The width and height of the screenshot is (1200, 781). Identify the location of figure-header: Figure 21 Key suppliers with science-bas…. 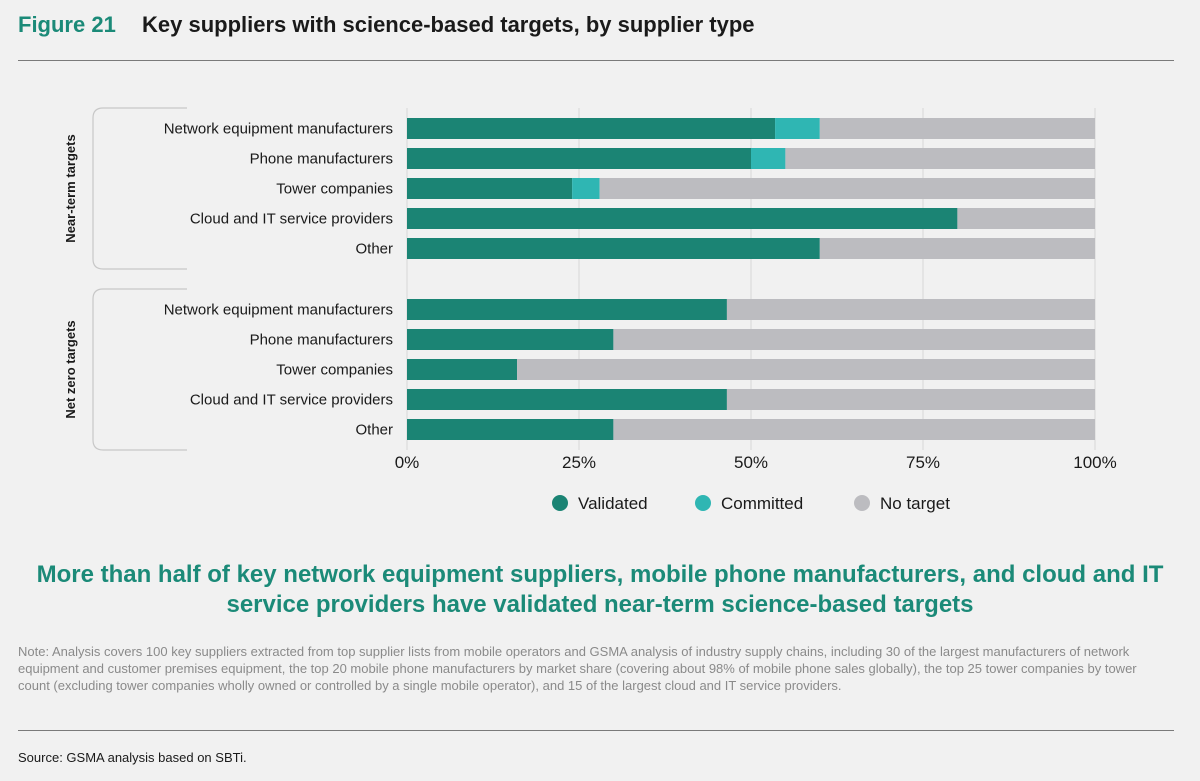
(596, 30).